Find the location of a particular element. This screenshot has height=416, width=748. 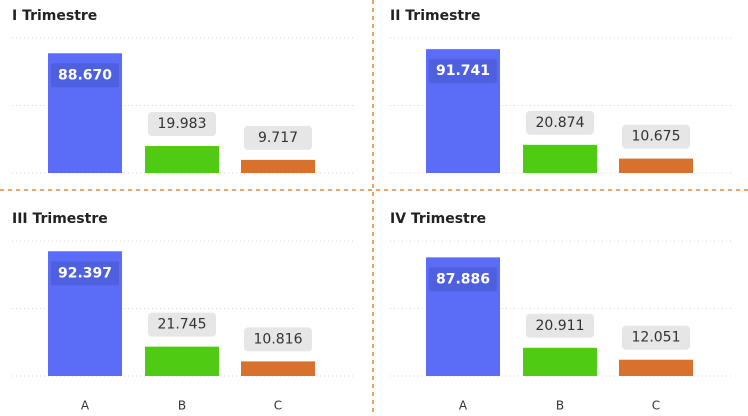

value-label: 19.983 is located at coordinates (182, 124).